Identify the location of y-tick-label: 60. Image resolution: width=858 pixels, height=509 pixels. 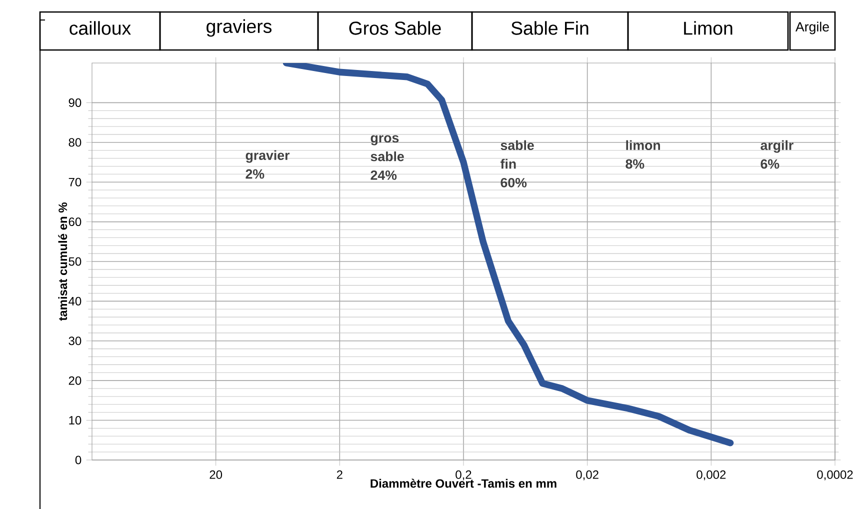
(75, 222).